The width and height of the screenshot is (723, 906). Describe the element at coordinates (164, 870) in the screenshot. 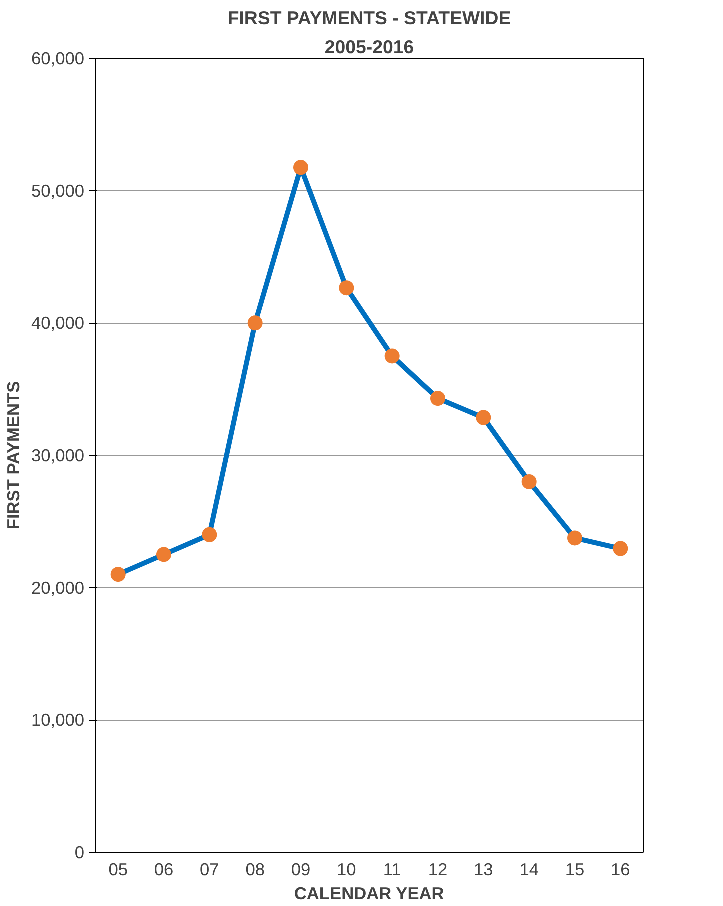

I see `x-tick-label: 06` at that location.